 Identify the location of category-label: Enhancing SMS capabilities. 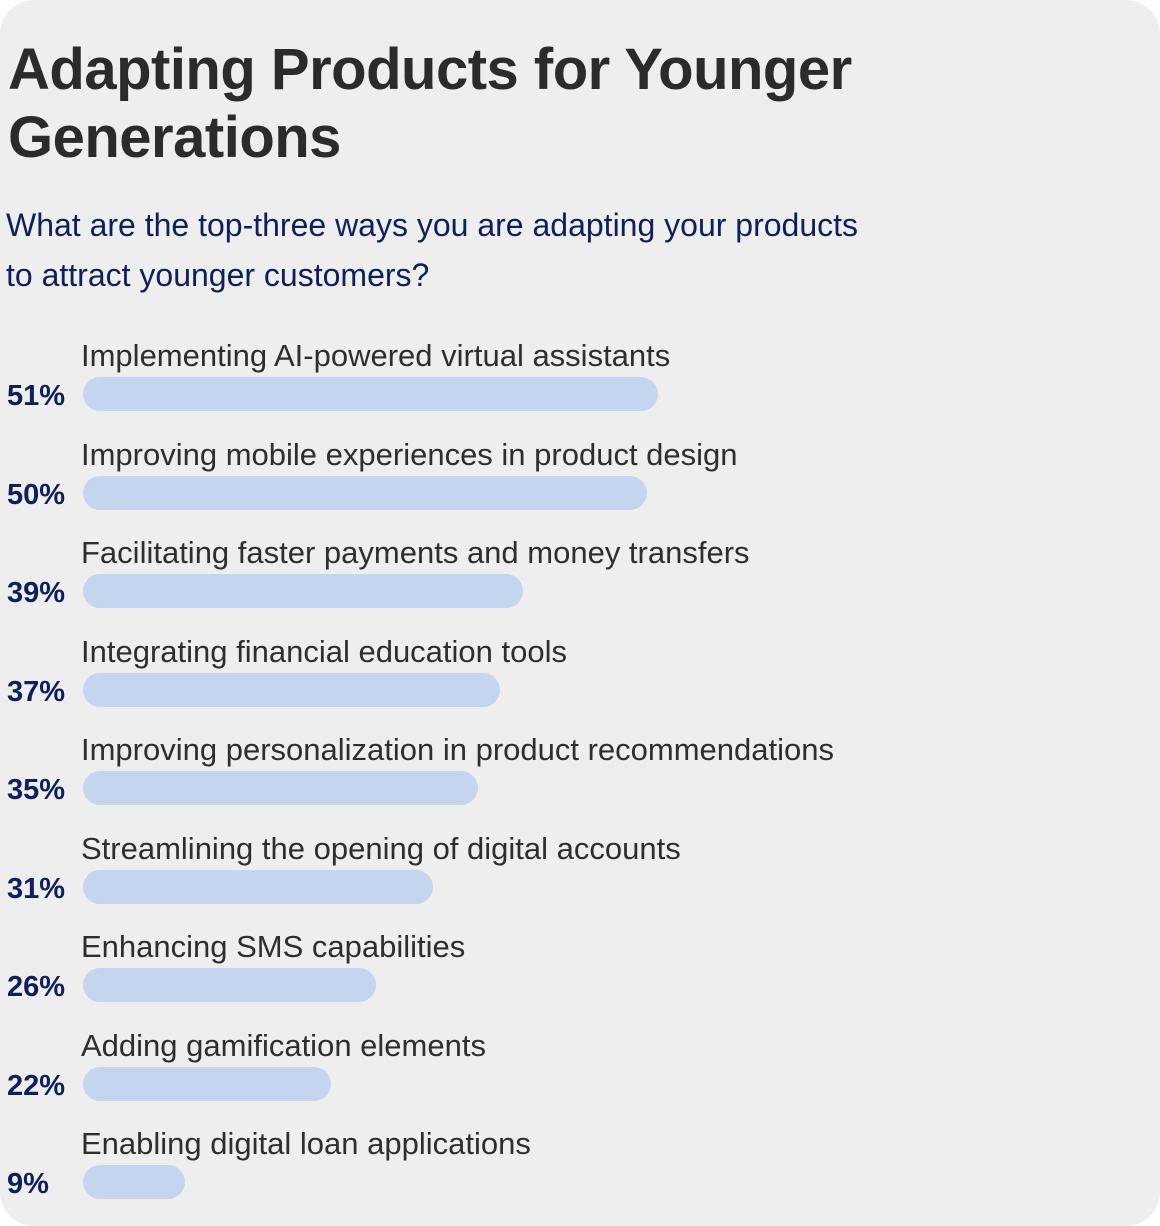
(273, 946).